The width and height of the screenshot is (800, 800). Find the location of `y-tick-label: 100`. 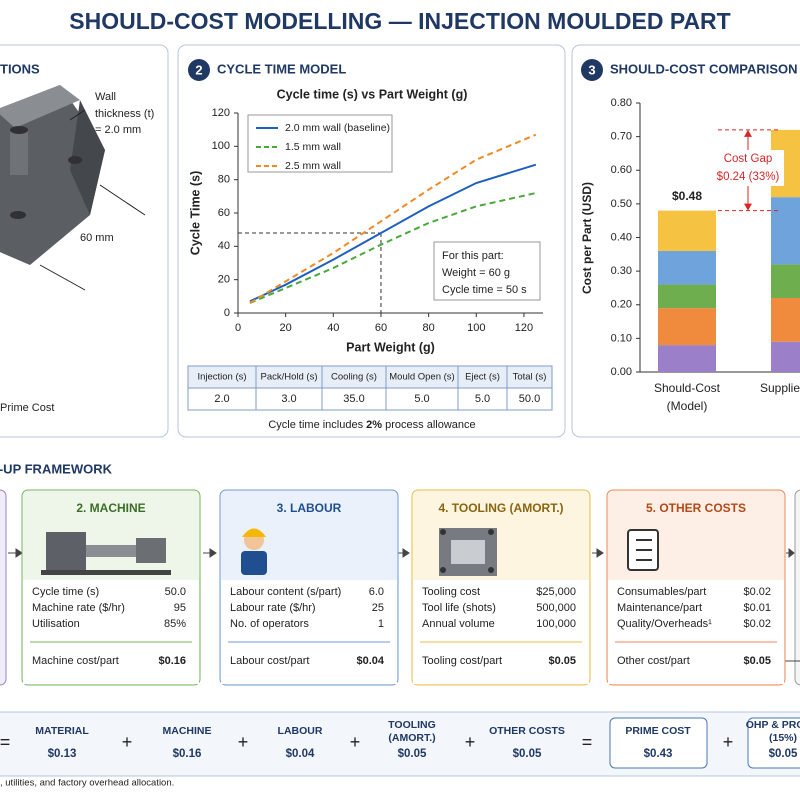

y-tick-label: 100 is located at coordinates (221, 146).